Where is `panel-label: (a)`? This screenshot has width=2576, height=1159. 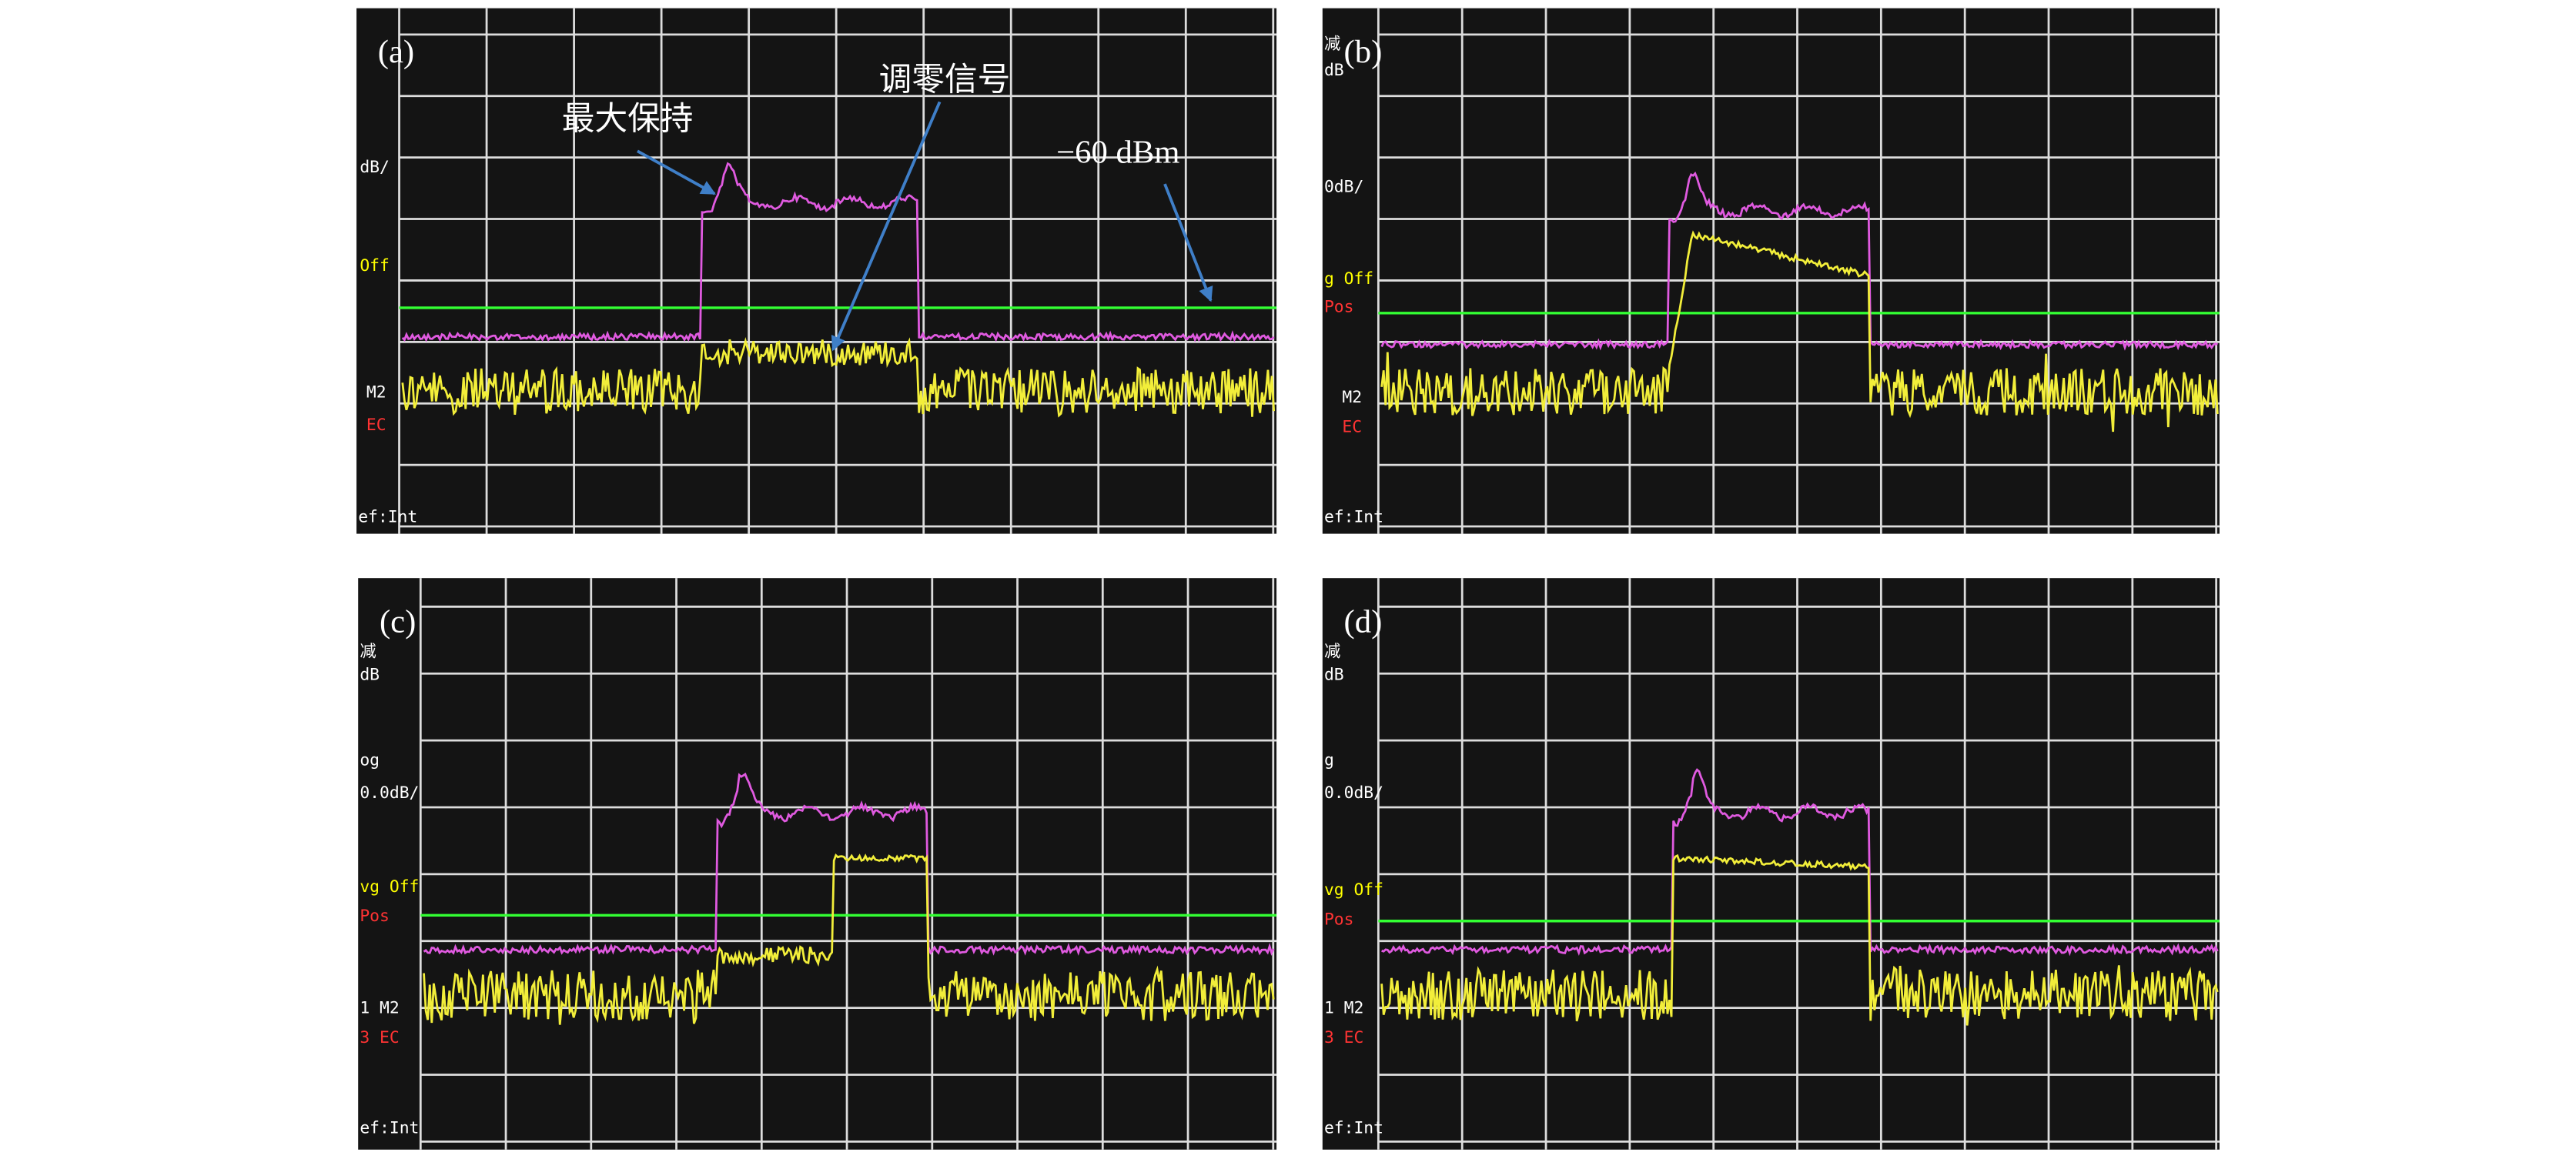 panel-label: (a) is located at coordinates (396, 52).